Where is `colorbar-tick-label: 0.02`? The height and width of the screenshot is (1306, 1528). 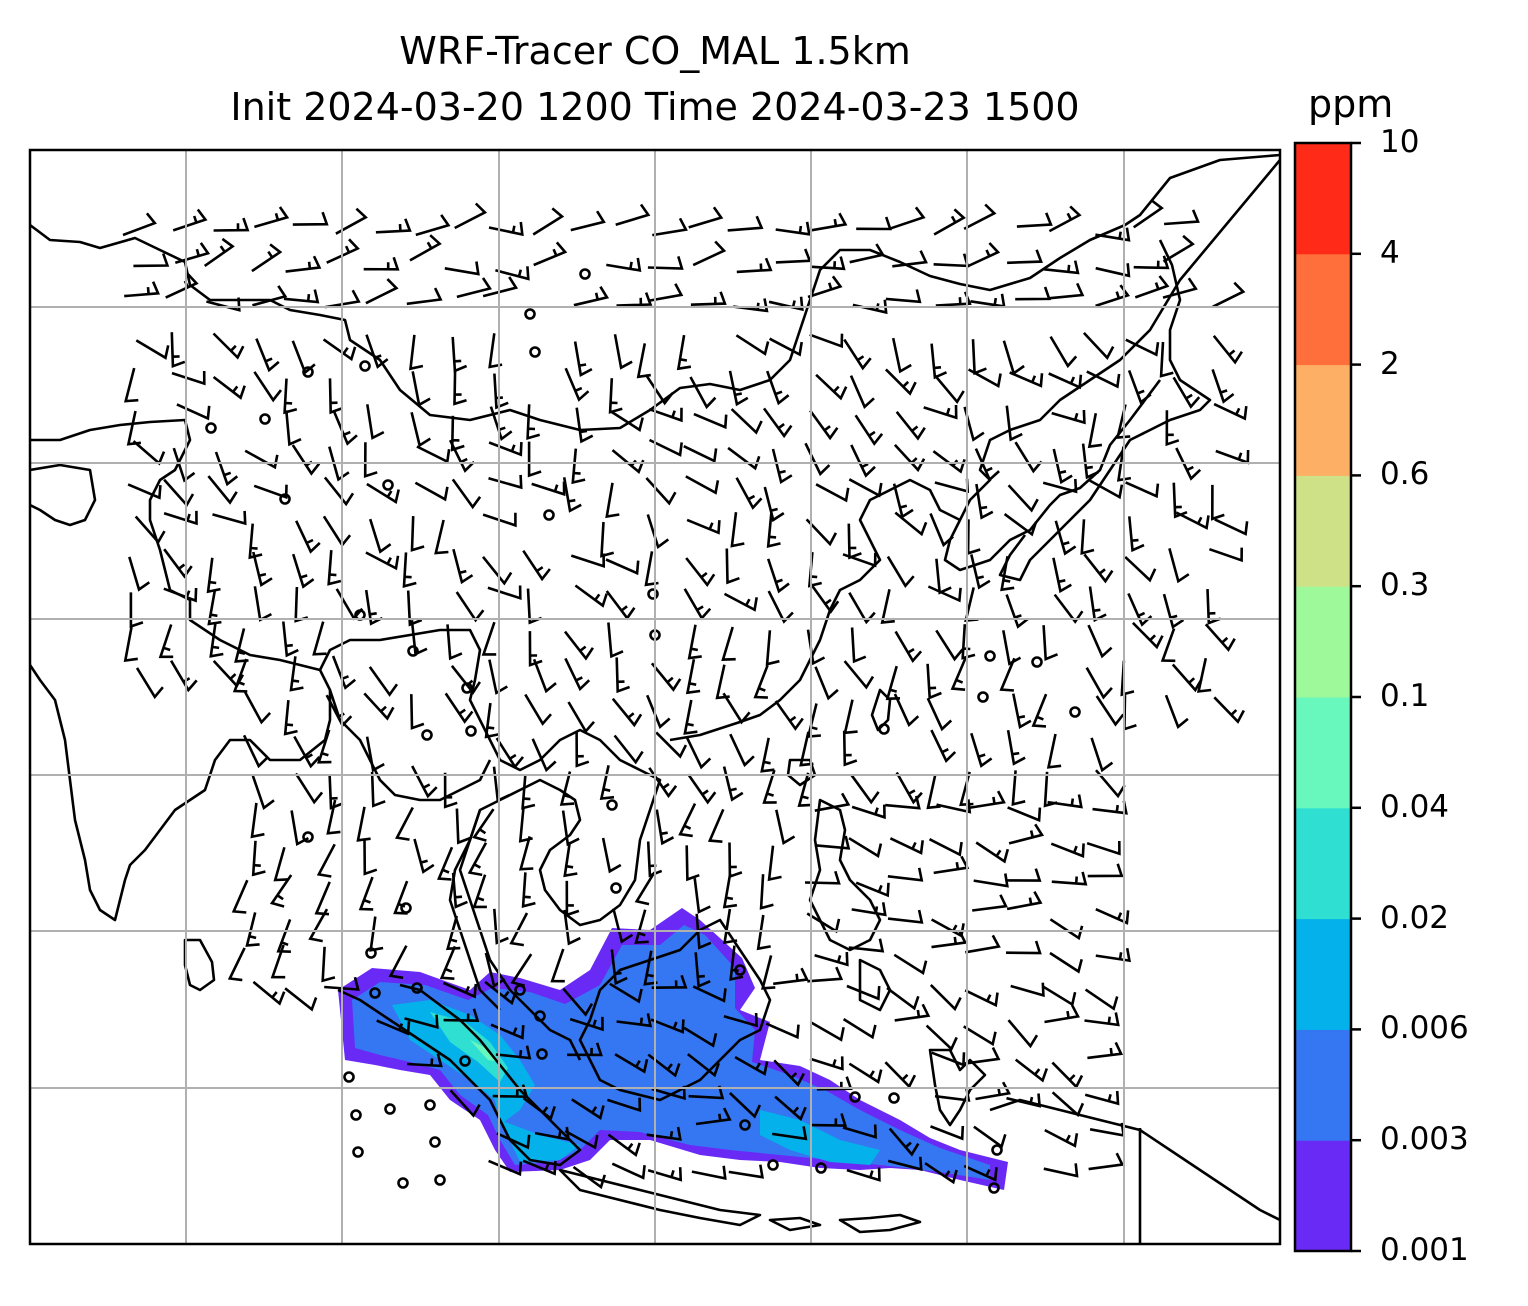
colorbar-tick-label: 0.02 is located at coordinates (1415, 917).